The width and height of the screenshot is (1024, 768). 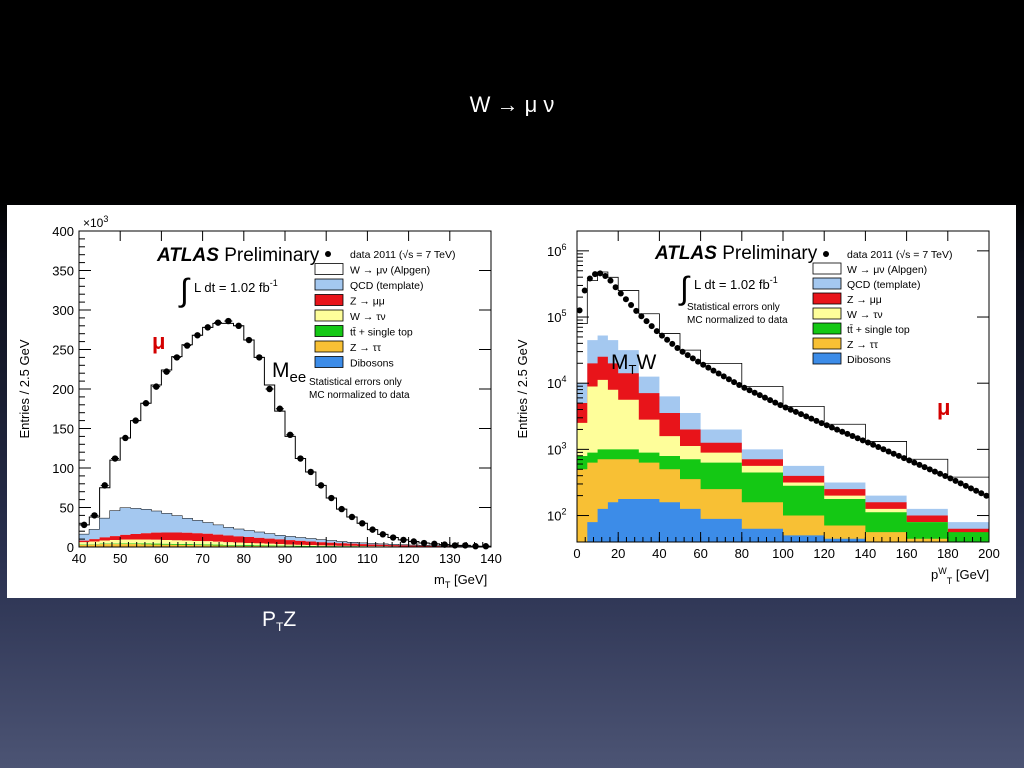 What do you see at coordinates (733, 307) in the screenshot?
I see `right-note-line1: Statistical errors only` at bounding box center [733, 307].